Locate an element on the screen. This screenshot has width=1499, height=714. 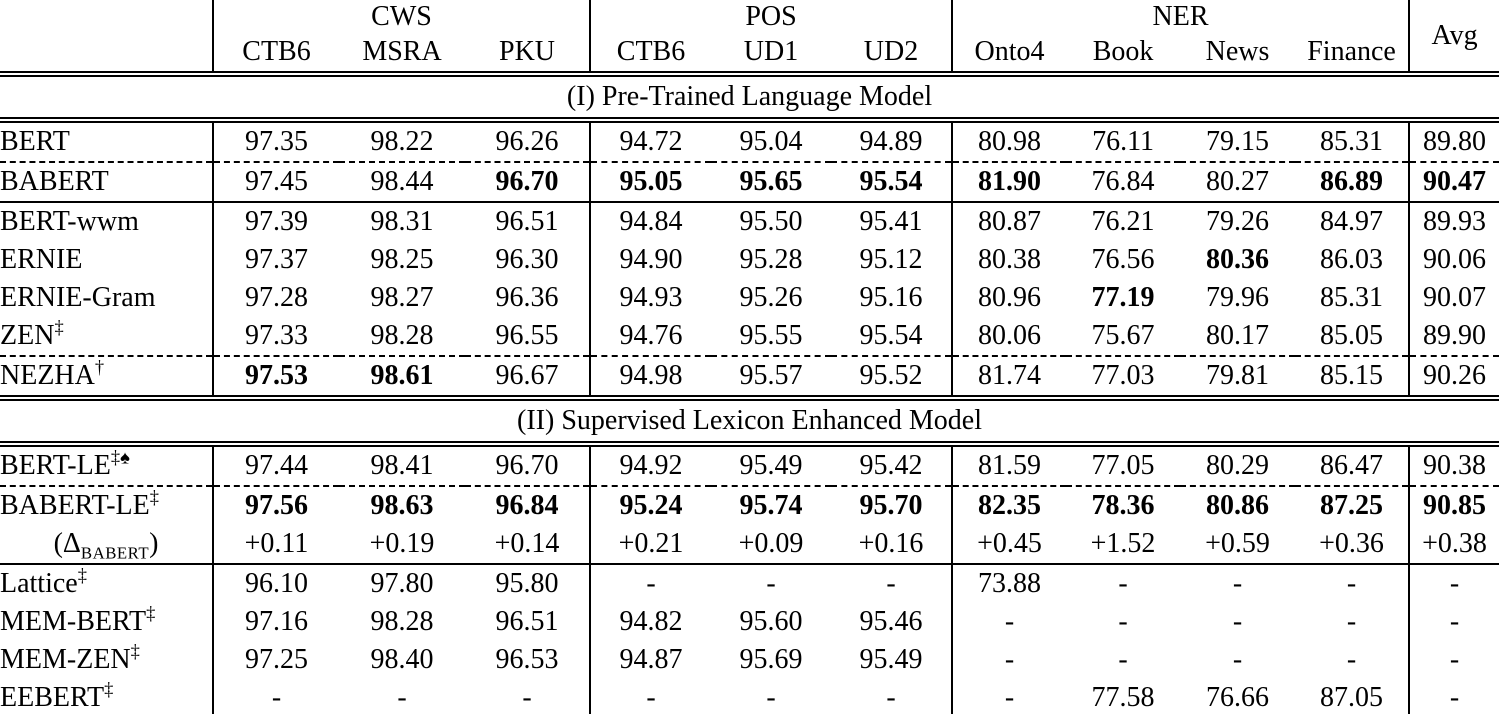
row-label: BERT-wwm is located at coordinates (107, 221).